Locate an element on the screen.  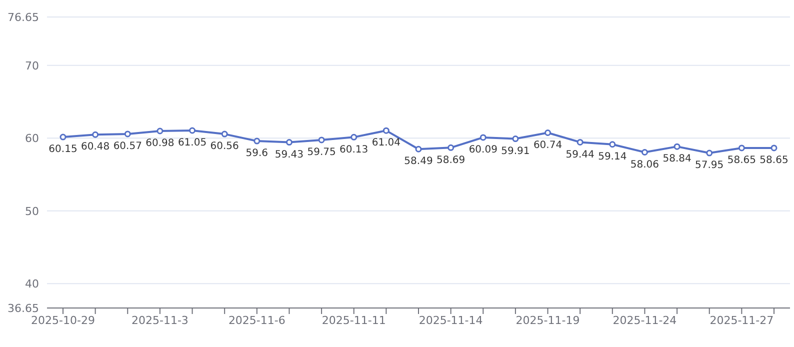
x-tick-label: 2025-11-3 is located at coordinates (159, 320).